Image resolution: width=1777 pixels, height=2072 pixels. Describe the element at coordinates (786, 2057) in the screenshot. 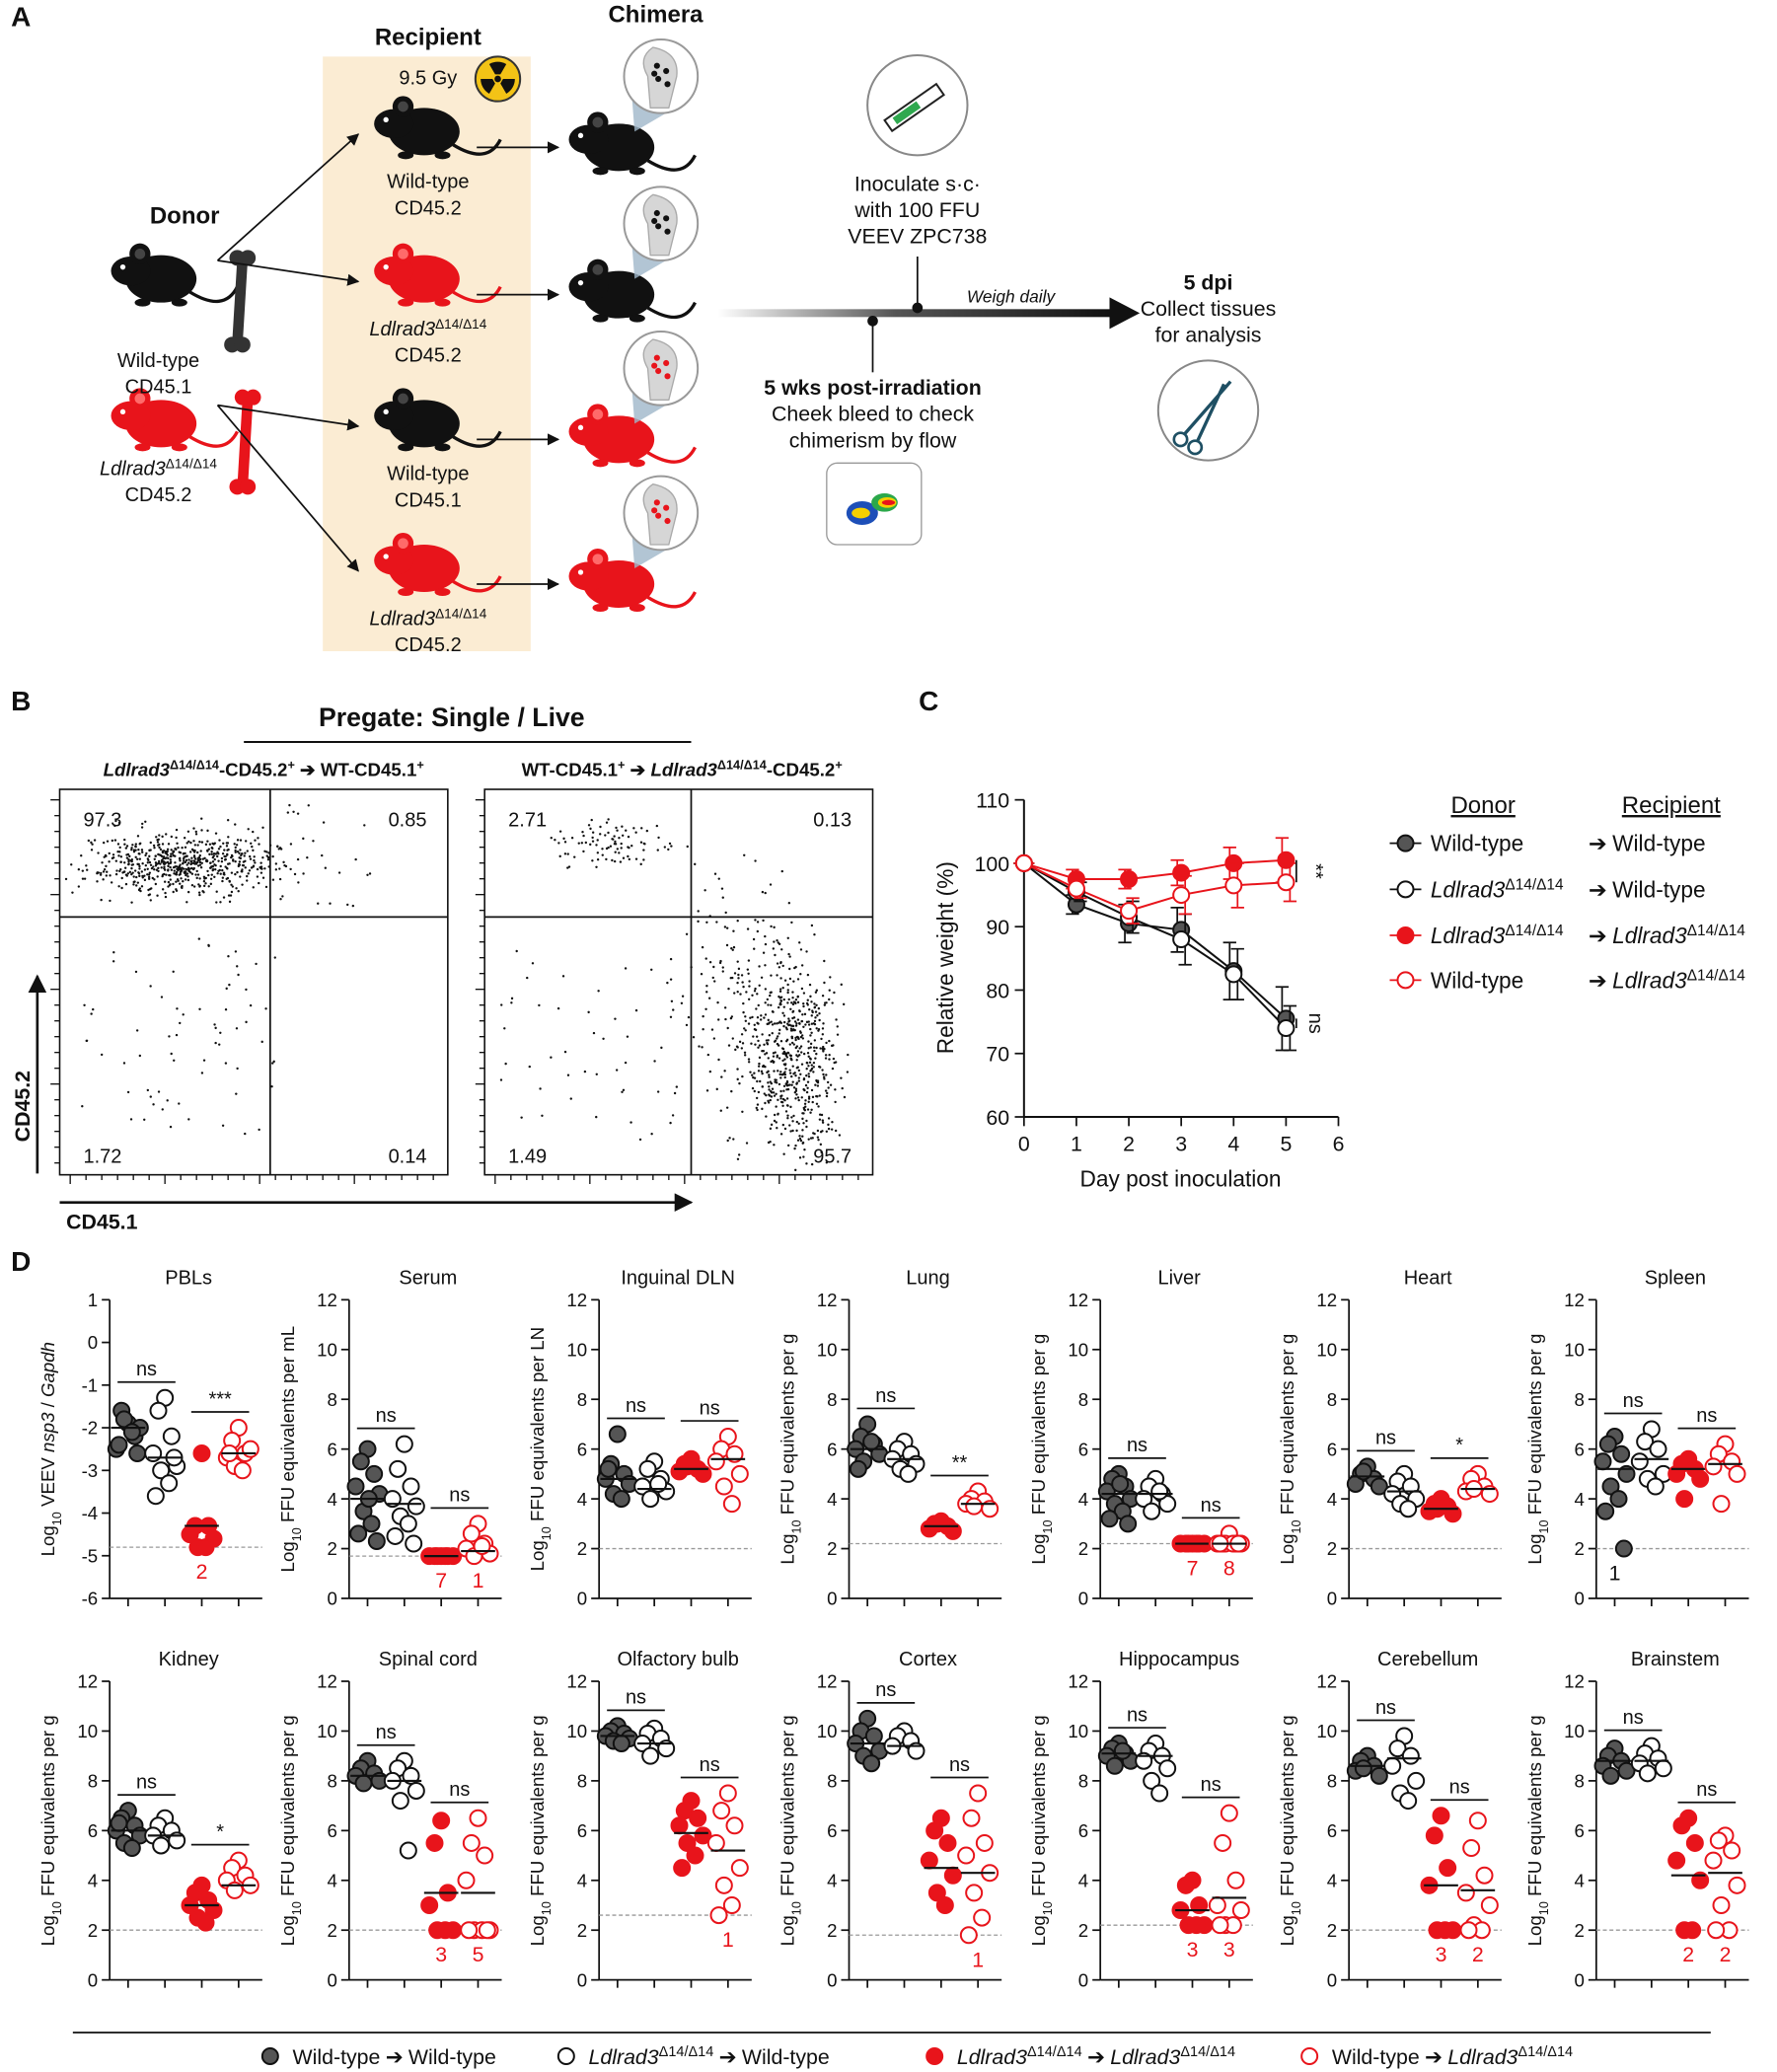

I see `text-run: Wild-type` at that location.